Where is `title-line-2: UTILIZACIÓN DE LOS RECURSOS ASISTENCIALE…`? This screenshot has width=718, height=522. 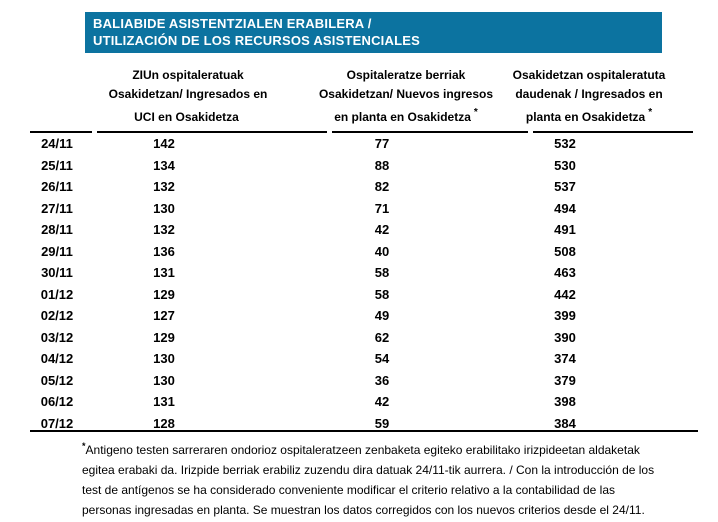
title-line-2: UTILIZACIÓN DE LOS RECURSOS ASISTENCIALE… is located at coordinates (256, 40).